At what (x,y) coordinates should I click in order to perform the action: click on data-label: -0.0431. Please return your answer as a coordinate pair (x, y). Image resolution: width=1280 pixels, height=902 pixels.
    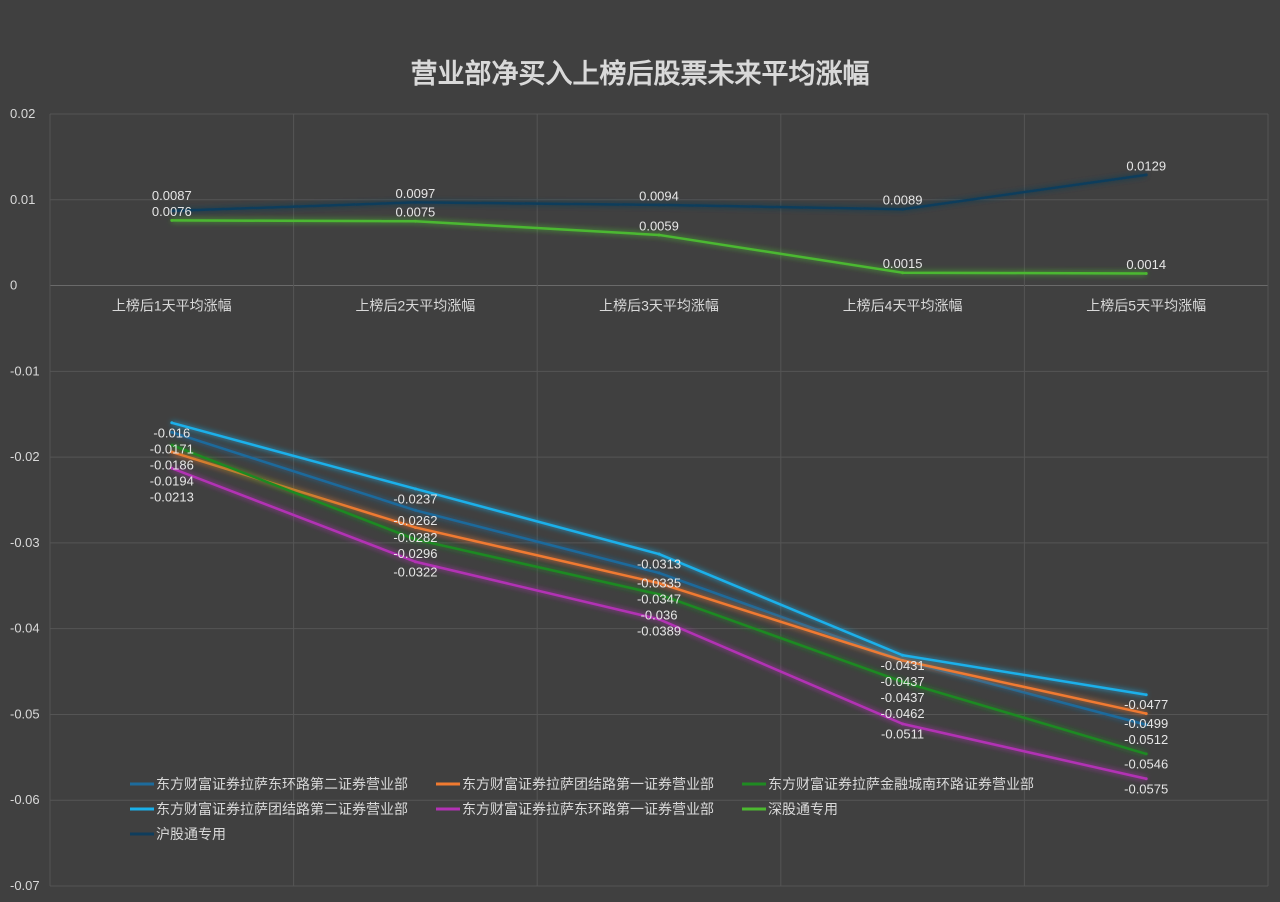
    Looking at the image, I should click on (903, 665).